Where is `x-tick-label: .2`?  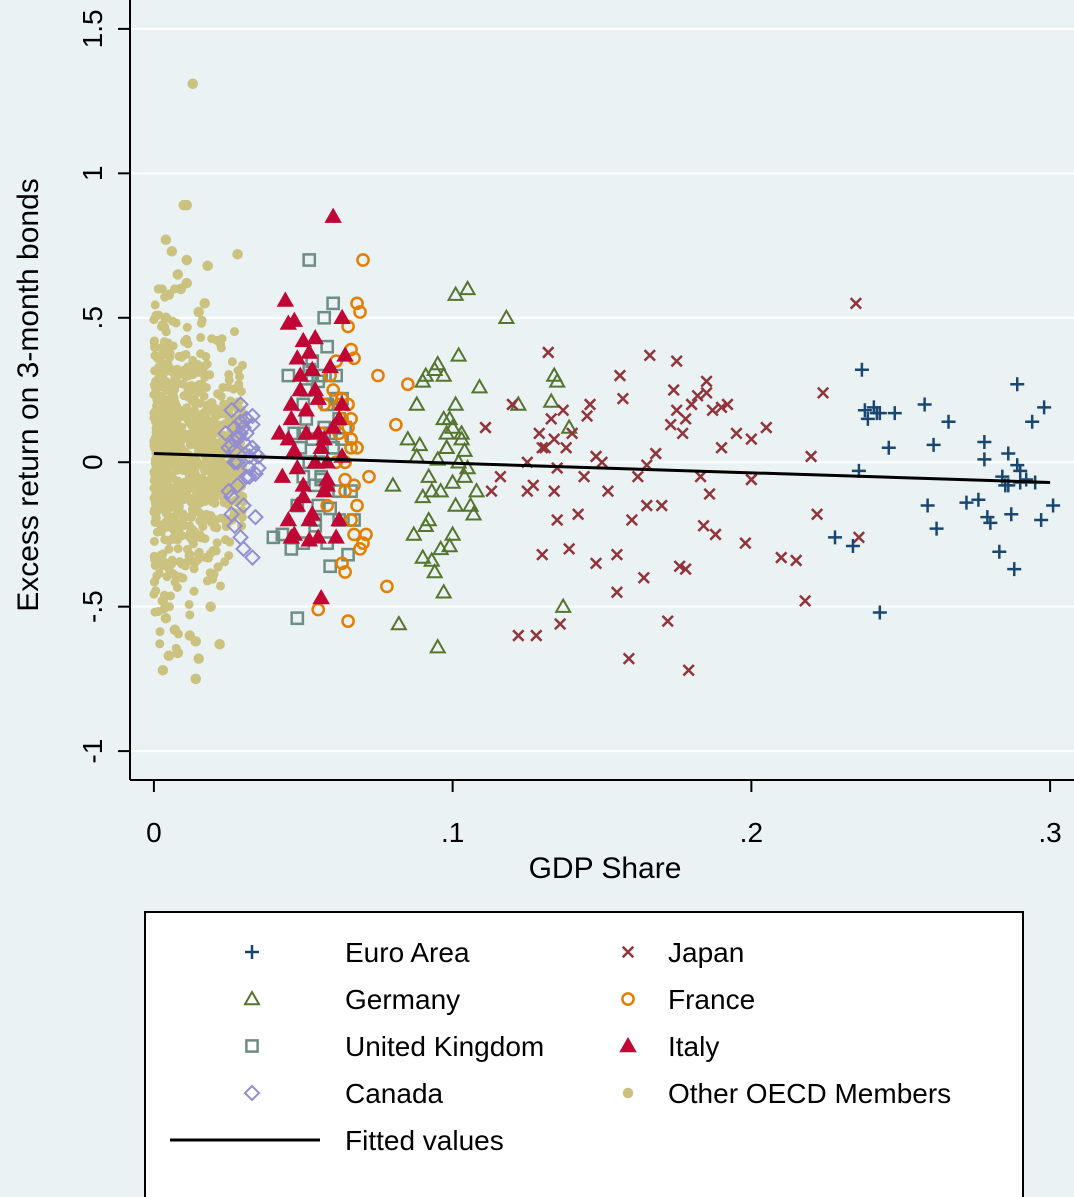 x-tick-label: .2 is located at coordinates (751, 832).